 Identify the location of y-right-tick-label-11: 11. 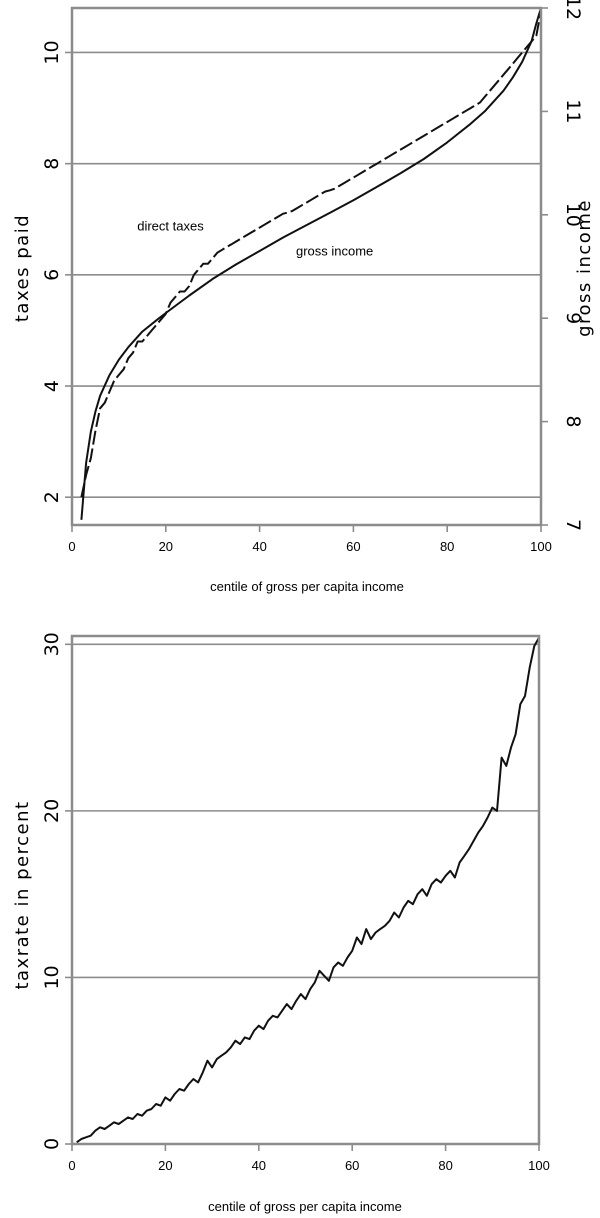
(573, 111).